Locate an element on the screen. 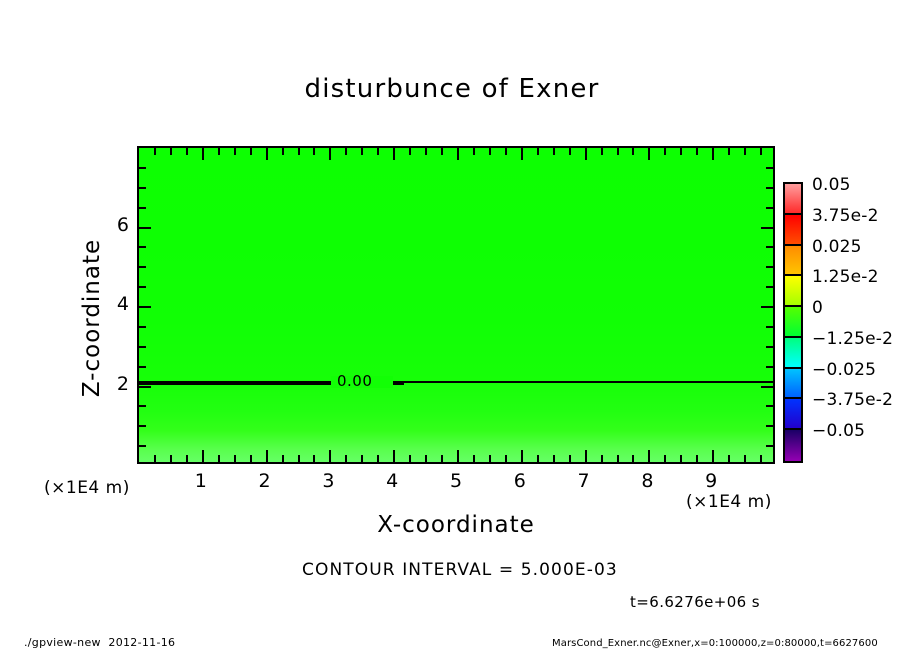 Image resolution: width=904 pixels, height=654 pixels. x-tick-label: 5 is located at coordinates (456, 481).